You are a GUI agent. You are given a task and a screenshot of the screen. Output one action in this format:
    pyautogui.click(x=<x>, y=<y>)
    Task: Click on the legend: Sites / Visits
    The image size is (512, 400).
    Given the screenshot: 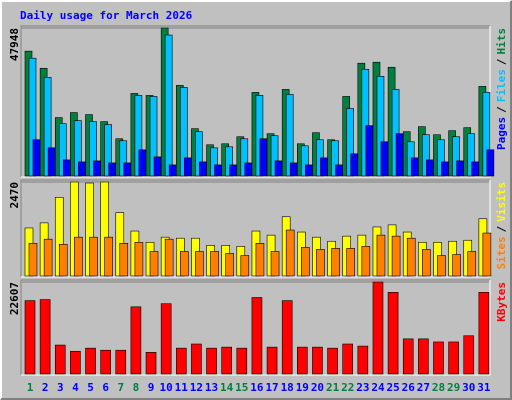 What is the action you would take?
    pyautogui.click(x=501, y=226)
    